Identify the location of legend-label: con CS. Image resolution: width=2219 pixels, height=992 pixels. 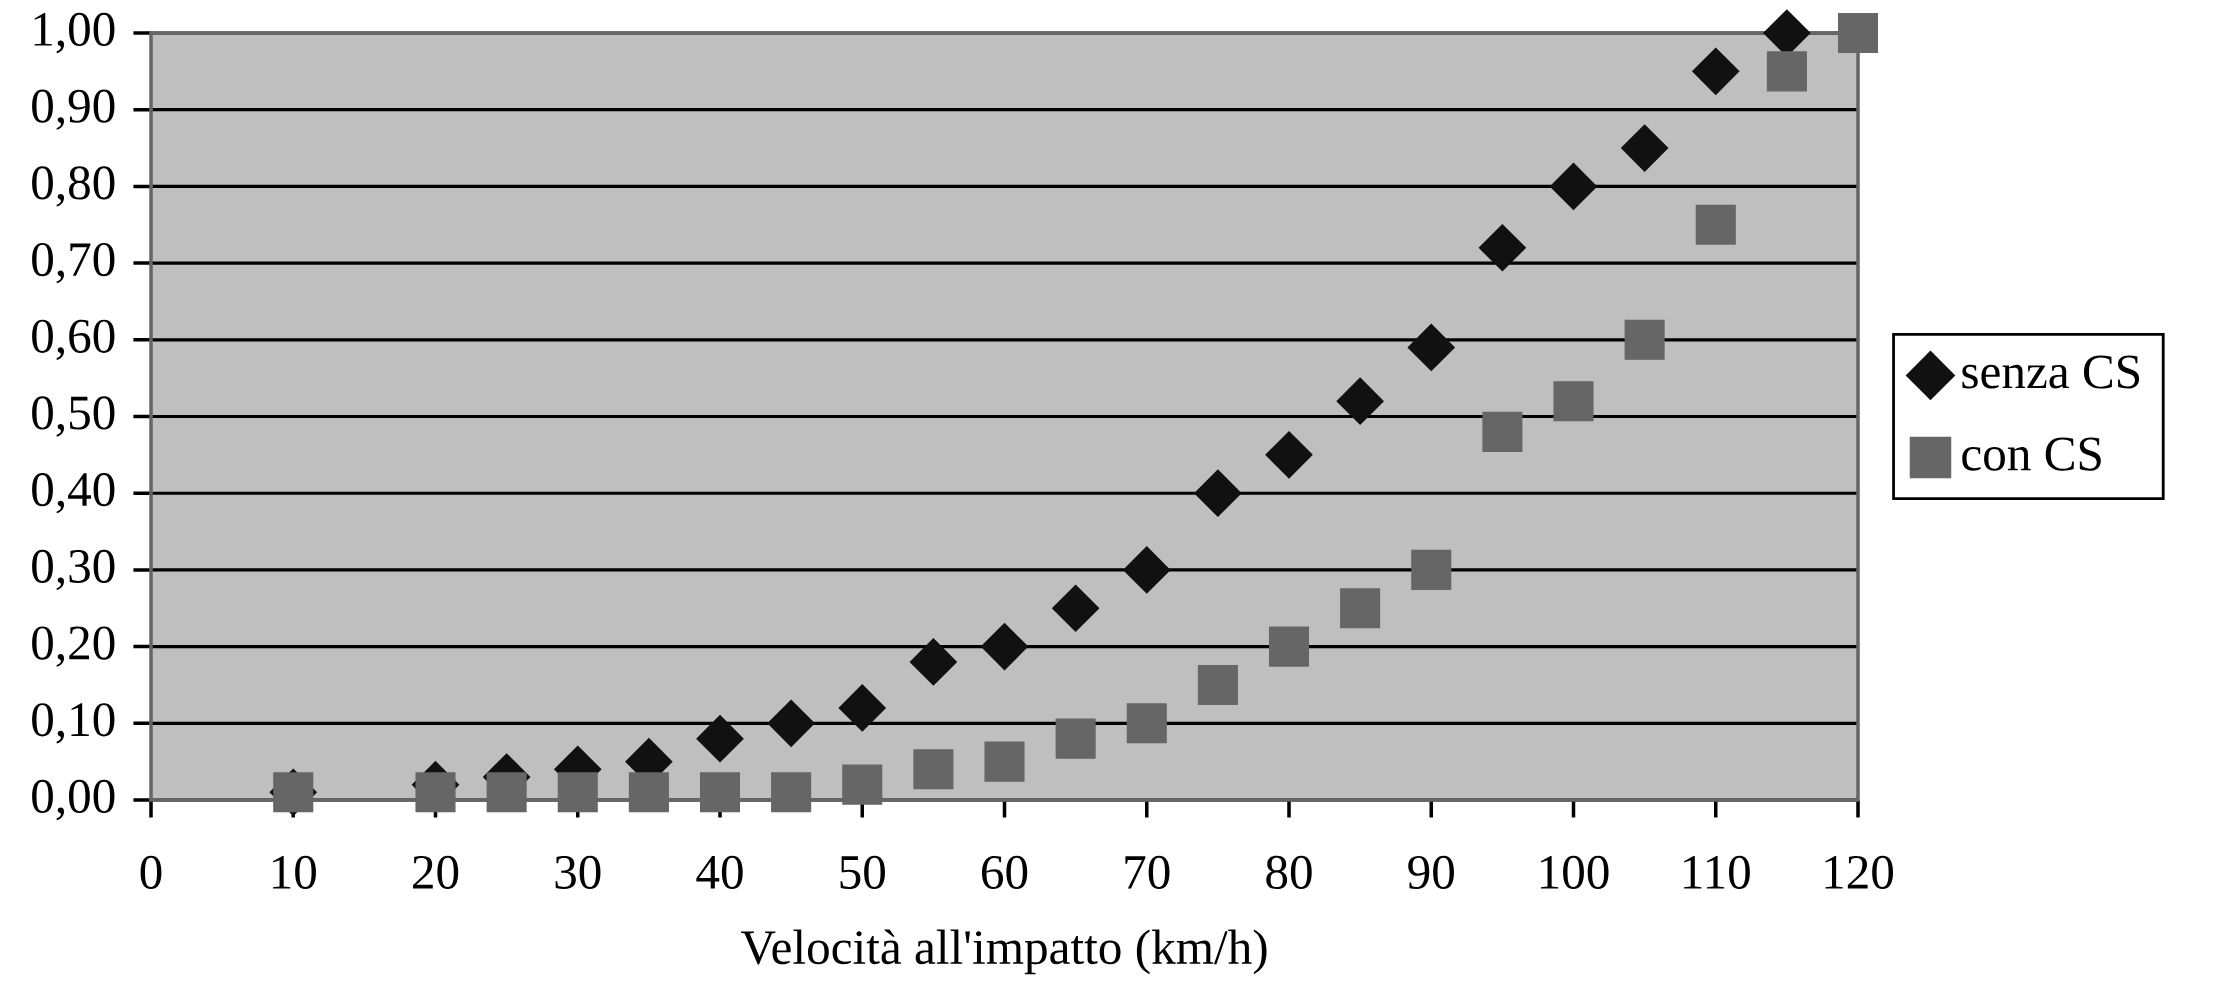
(2031, 454).